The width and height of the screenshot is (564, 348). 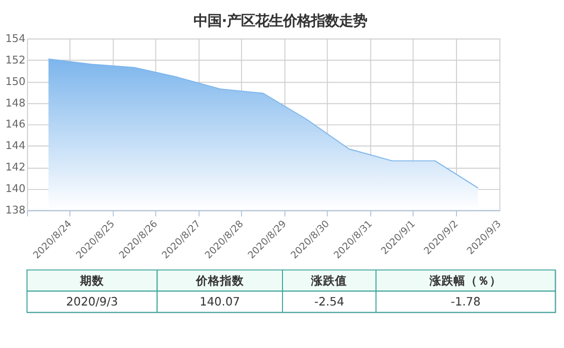 I want to click on y-tick-label: 138, so click(x=15, y=210).